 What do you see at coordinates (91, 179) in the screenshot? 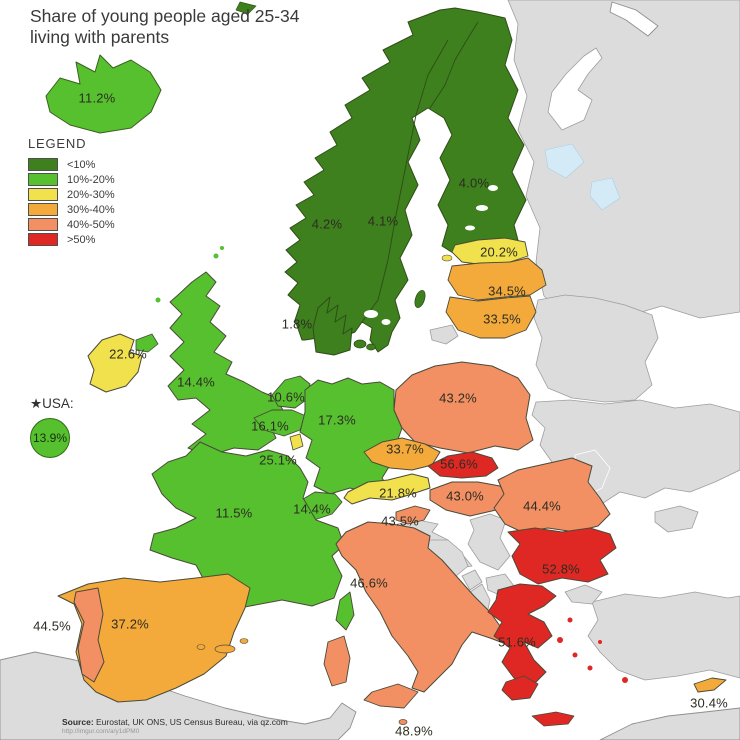
I see `legend-label: 10%-20%` at bounding box center [91, 179].